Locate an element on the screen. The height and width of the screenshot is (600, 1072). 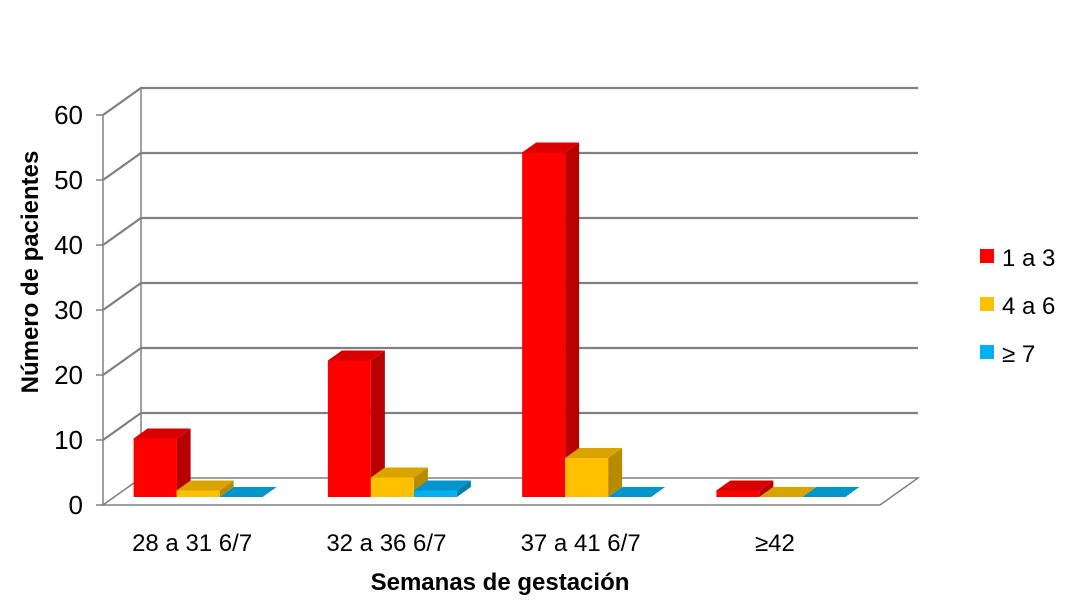
legend-label: 1 a 3 is located at coordinates (1028, 258).